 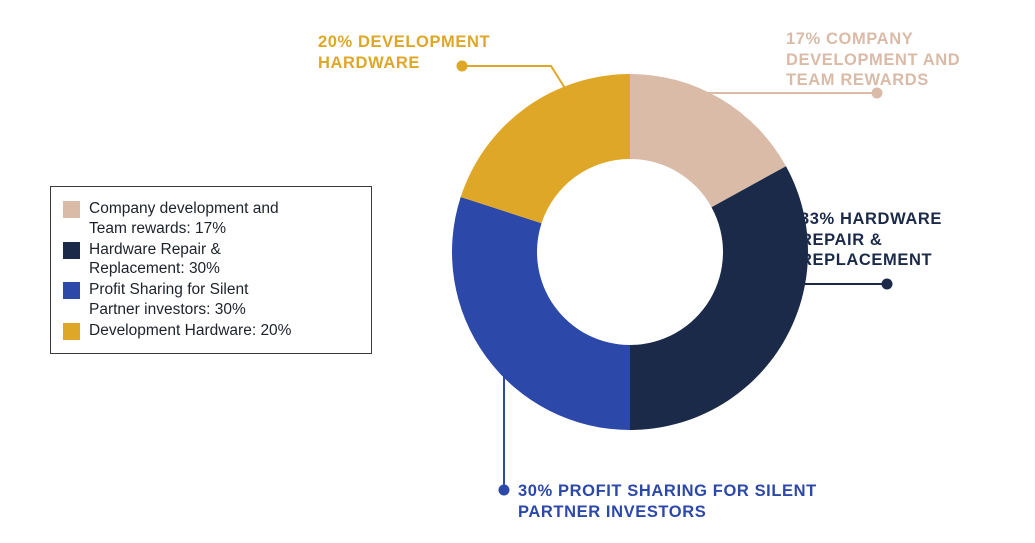 I want to click on callout-leader-development-hardware, so click(x=516, y=82).